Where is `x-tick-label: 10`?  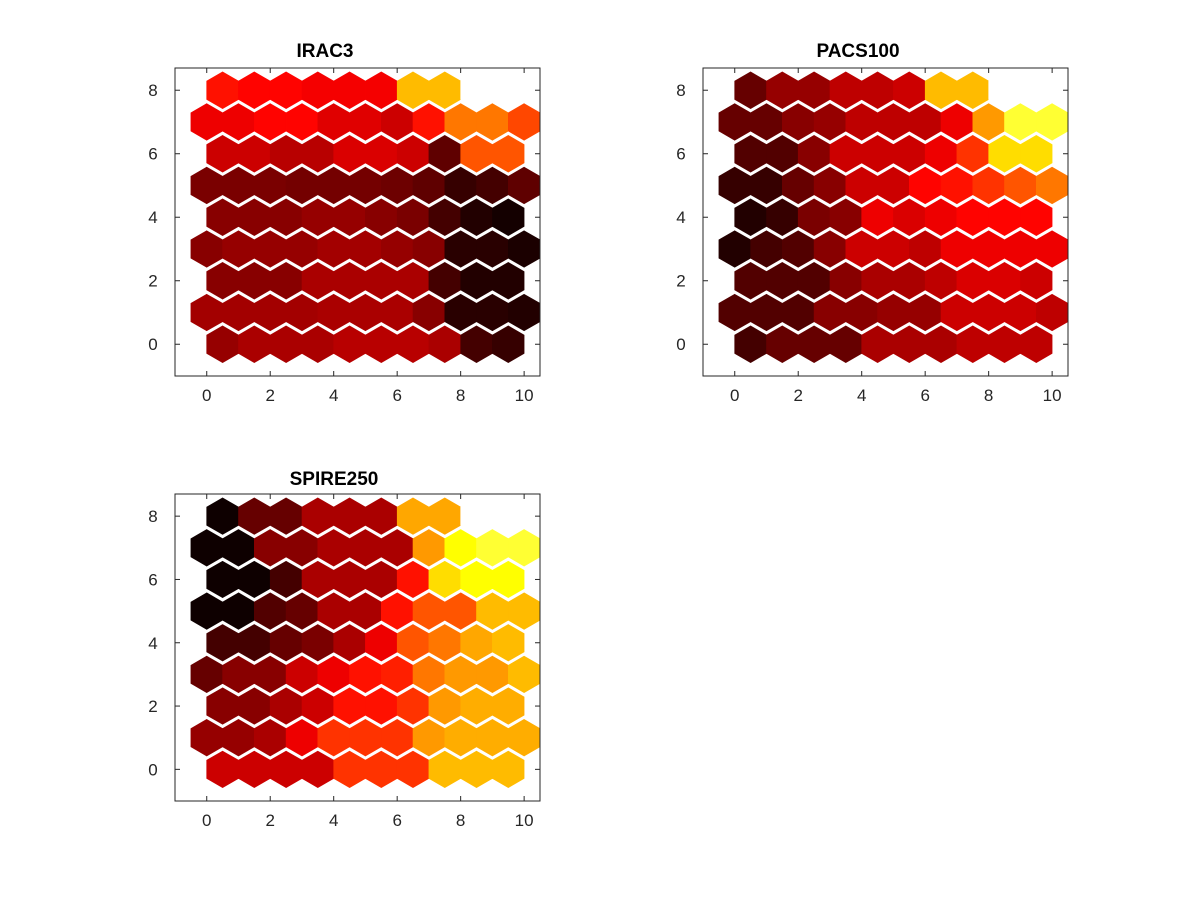 x-tick-label: 10 is located at coordinates (524, 395).